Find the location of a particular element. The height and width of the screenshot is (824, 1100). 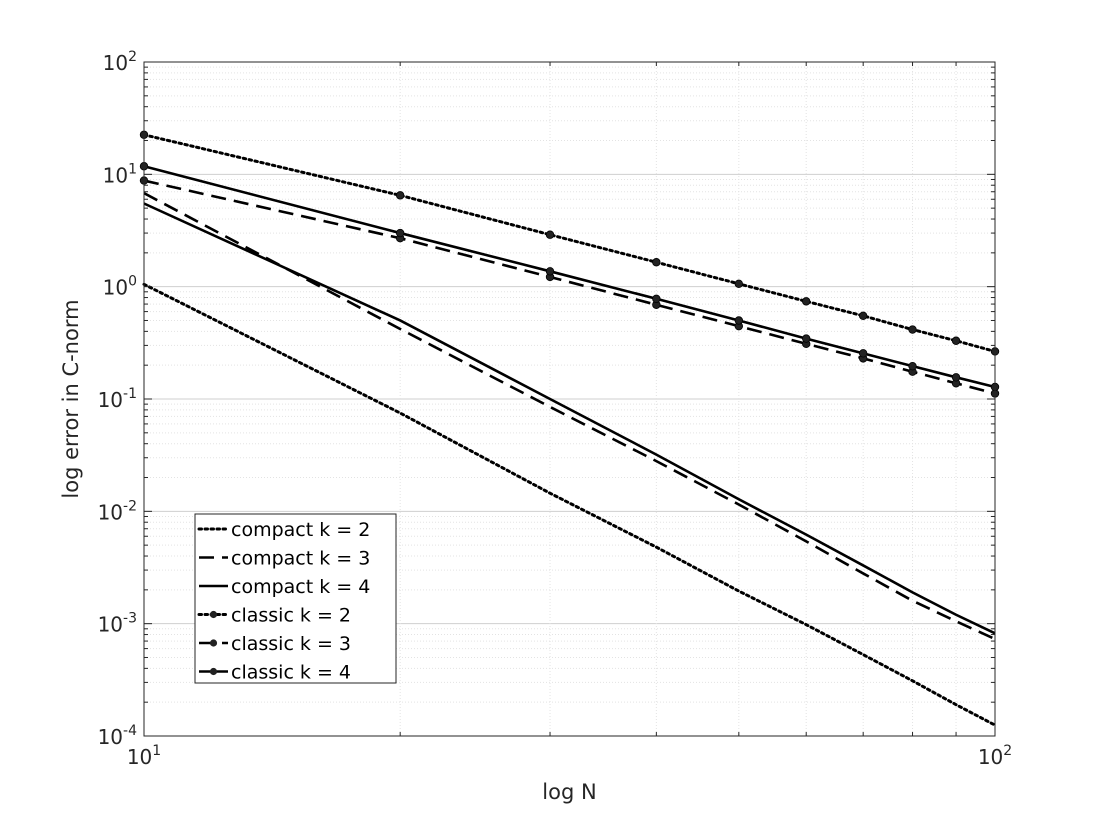

legend-label: classic k = 4 is located at coordinates (291, 673).